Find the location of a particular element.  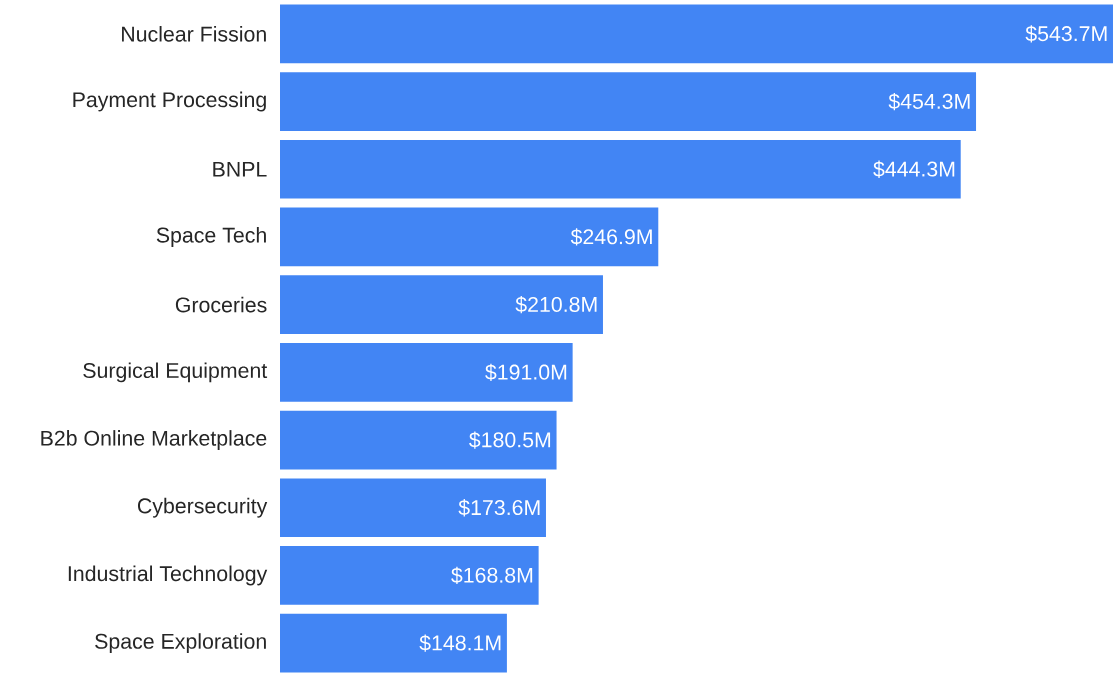

data-label: $543.7M is located at coordinates (1066, 34).